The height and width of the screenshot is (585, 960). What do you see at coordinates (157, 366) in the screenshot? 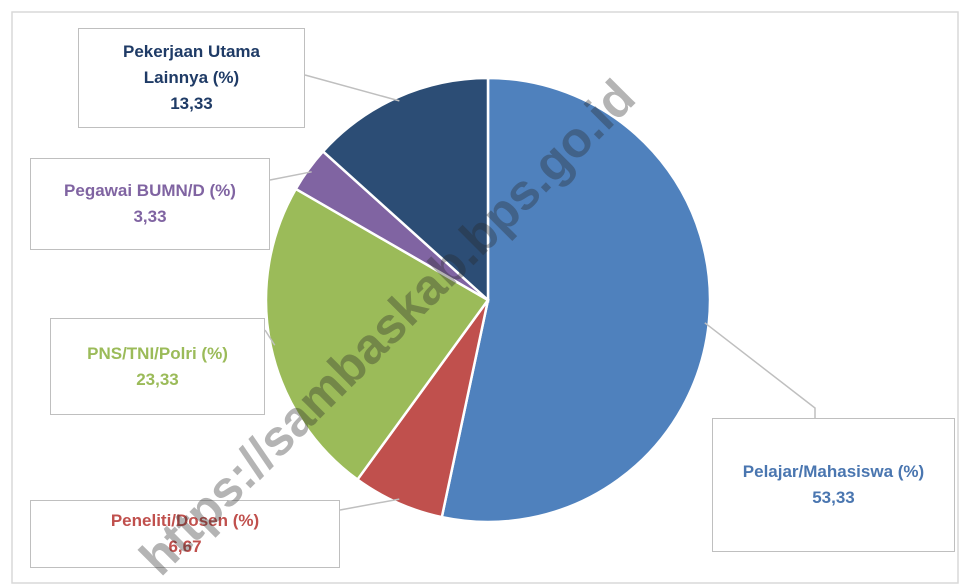
I see `data-label-box: PNS/TNI/Polri (%) 23,33` at bounding box center [157, 366].